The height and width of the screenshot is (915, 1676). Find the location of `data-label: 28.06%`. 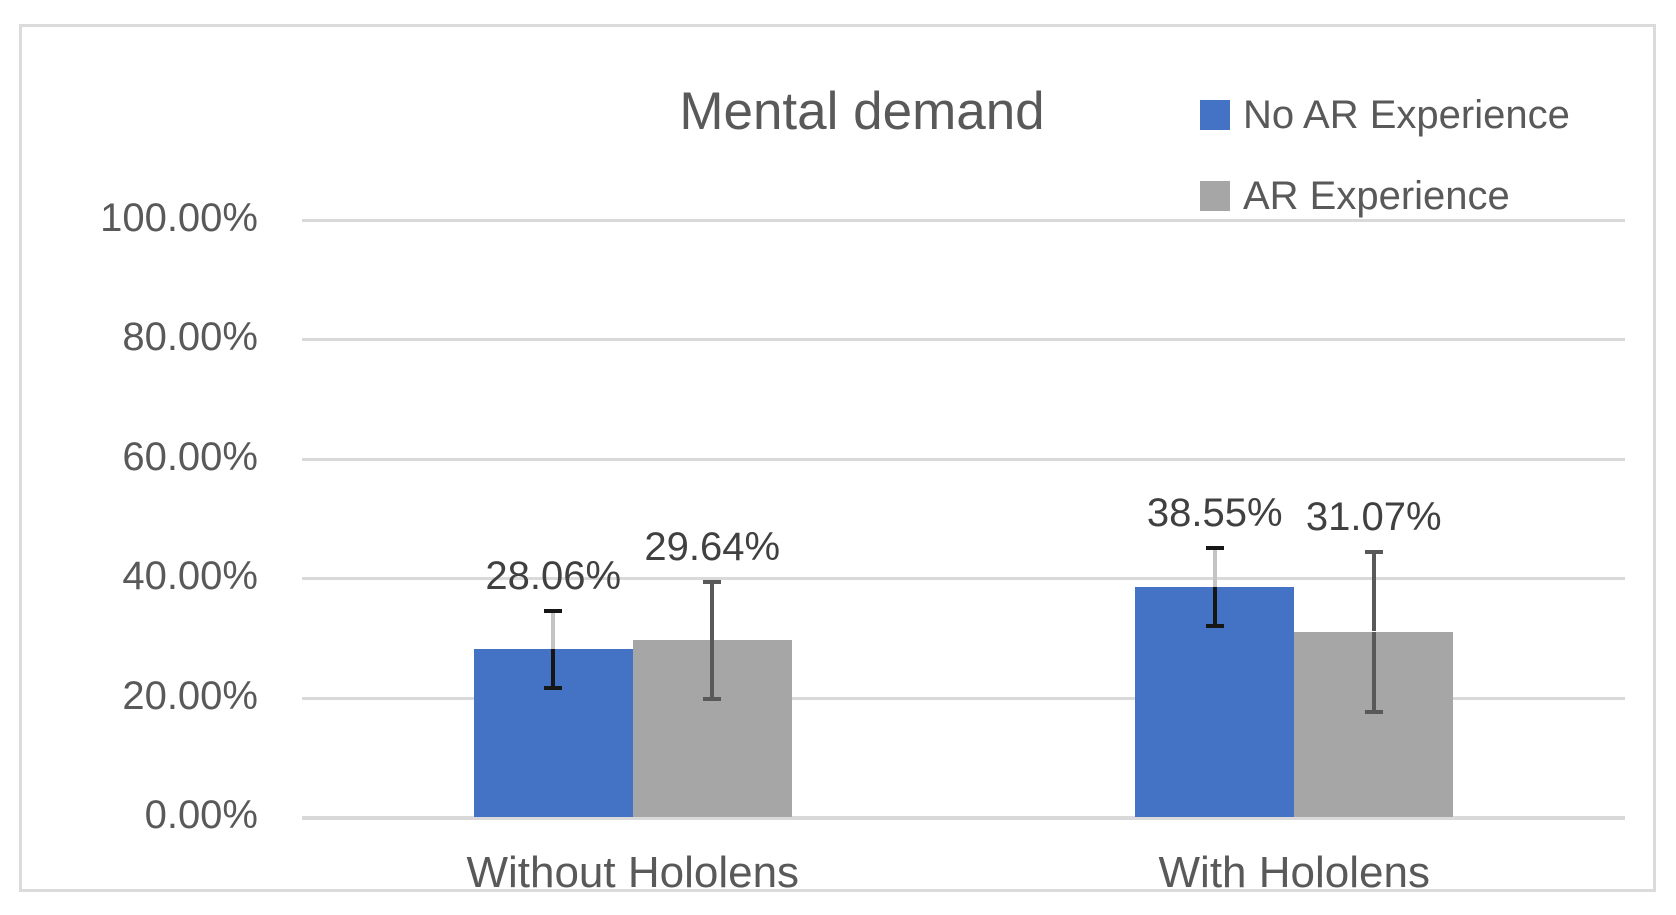

data-label: 28.06% is located at coordinates (553, 575).